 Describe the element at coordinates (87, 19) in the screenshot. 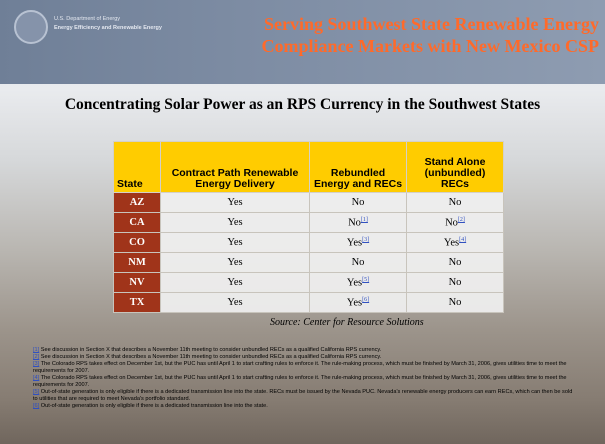

I see `agency-name: U.S. Department of Energy` at that location.